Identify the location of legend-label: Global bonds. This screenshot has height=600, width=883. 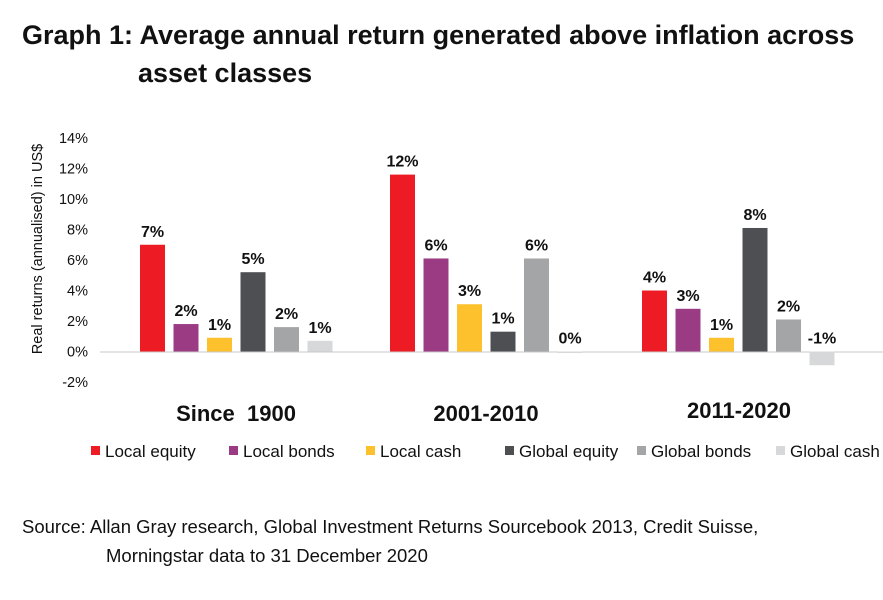
(701, 451).